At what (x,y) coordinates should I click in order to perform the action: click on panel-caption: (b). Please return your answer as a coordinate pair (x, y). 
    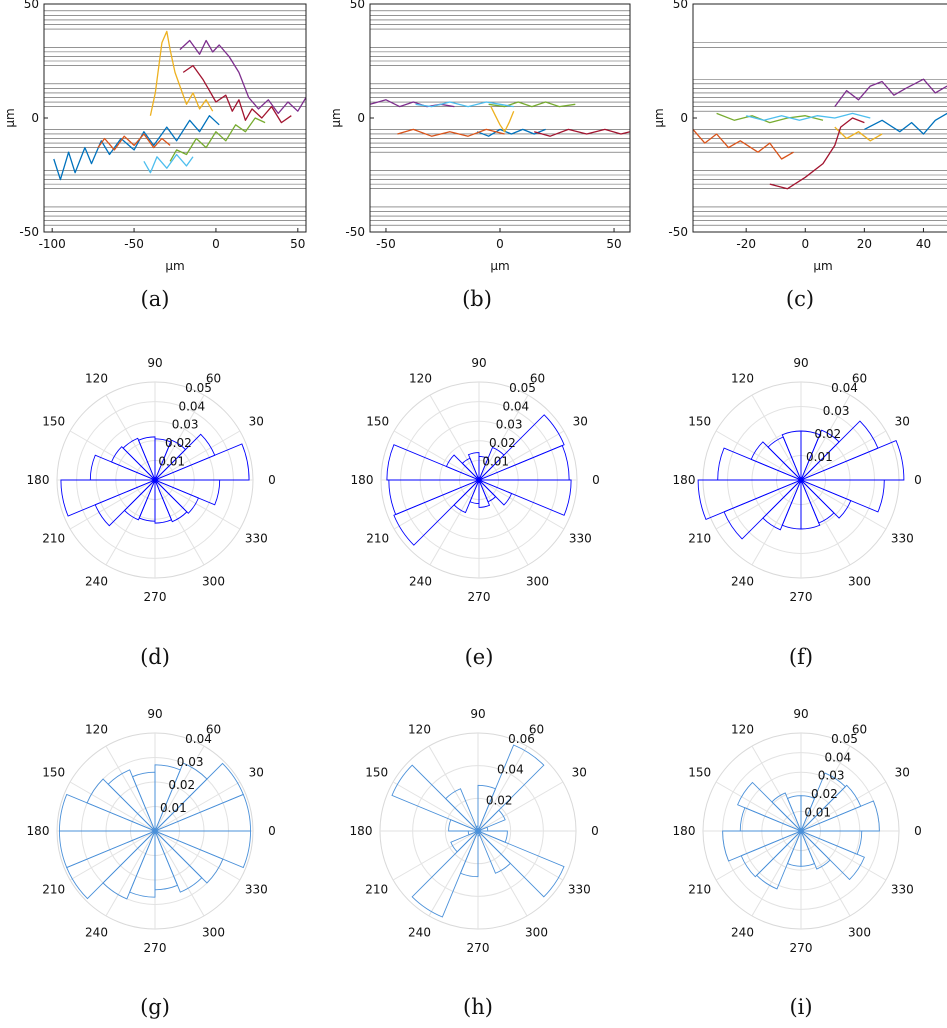
    Looking at the image, I should click on (477, 299).